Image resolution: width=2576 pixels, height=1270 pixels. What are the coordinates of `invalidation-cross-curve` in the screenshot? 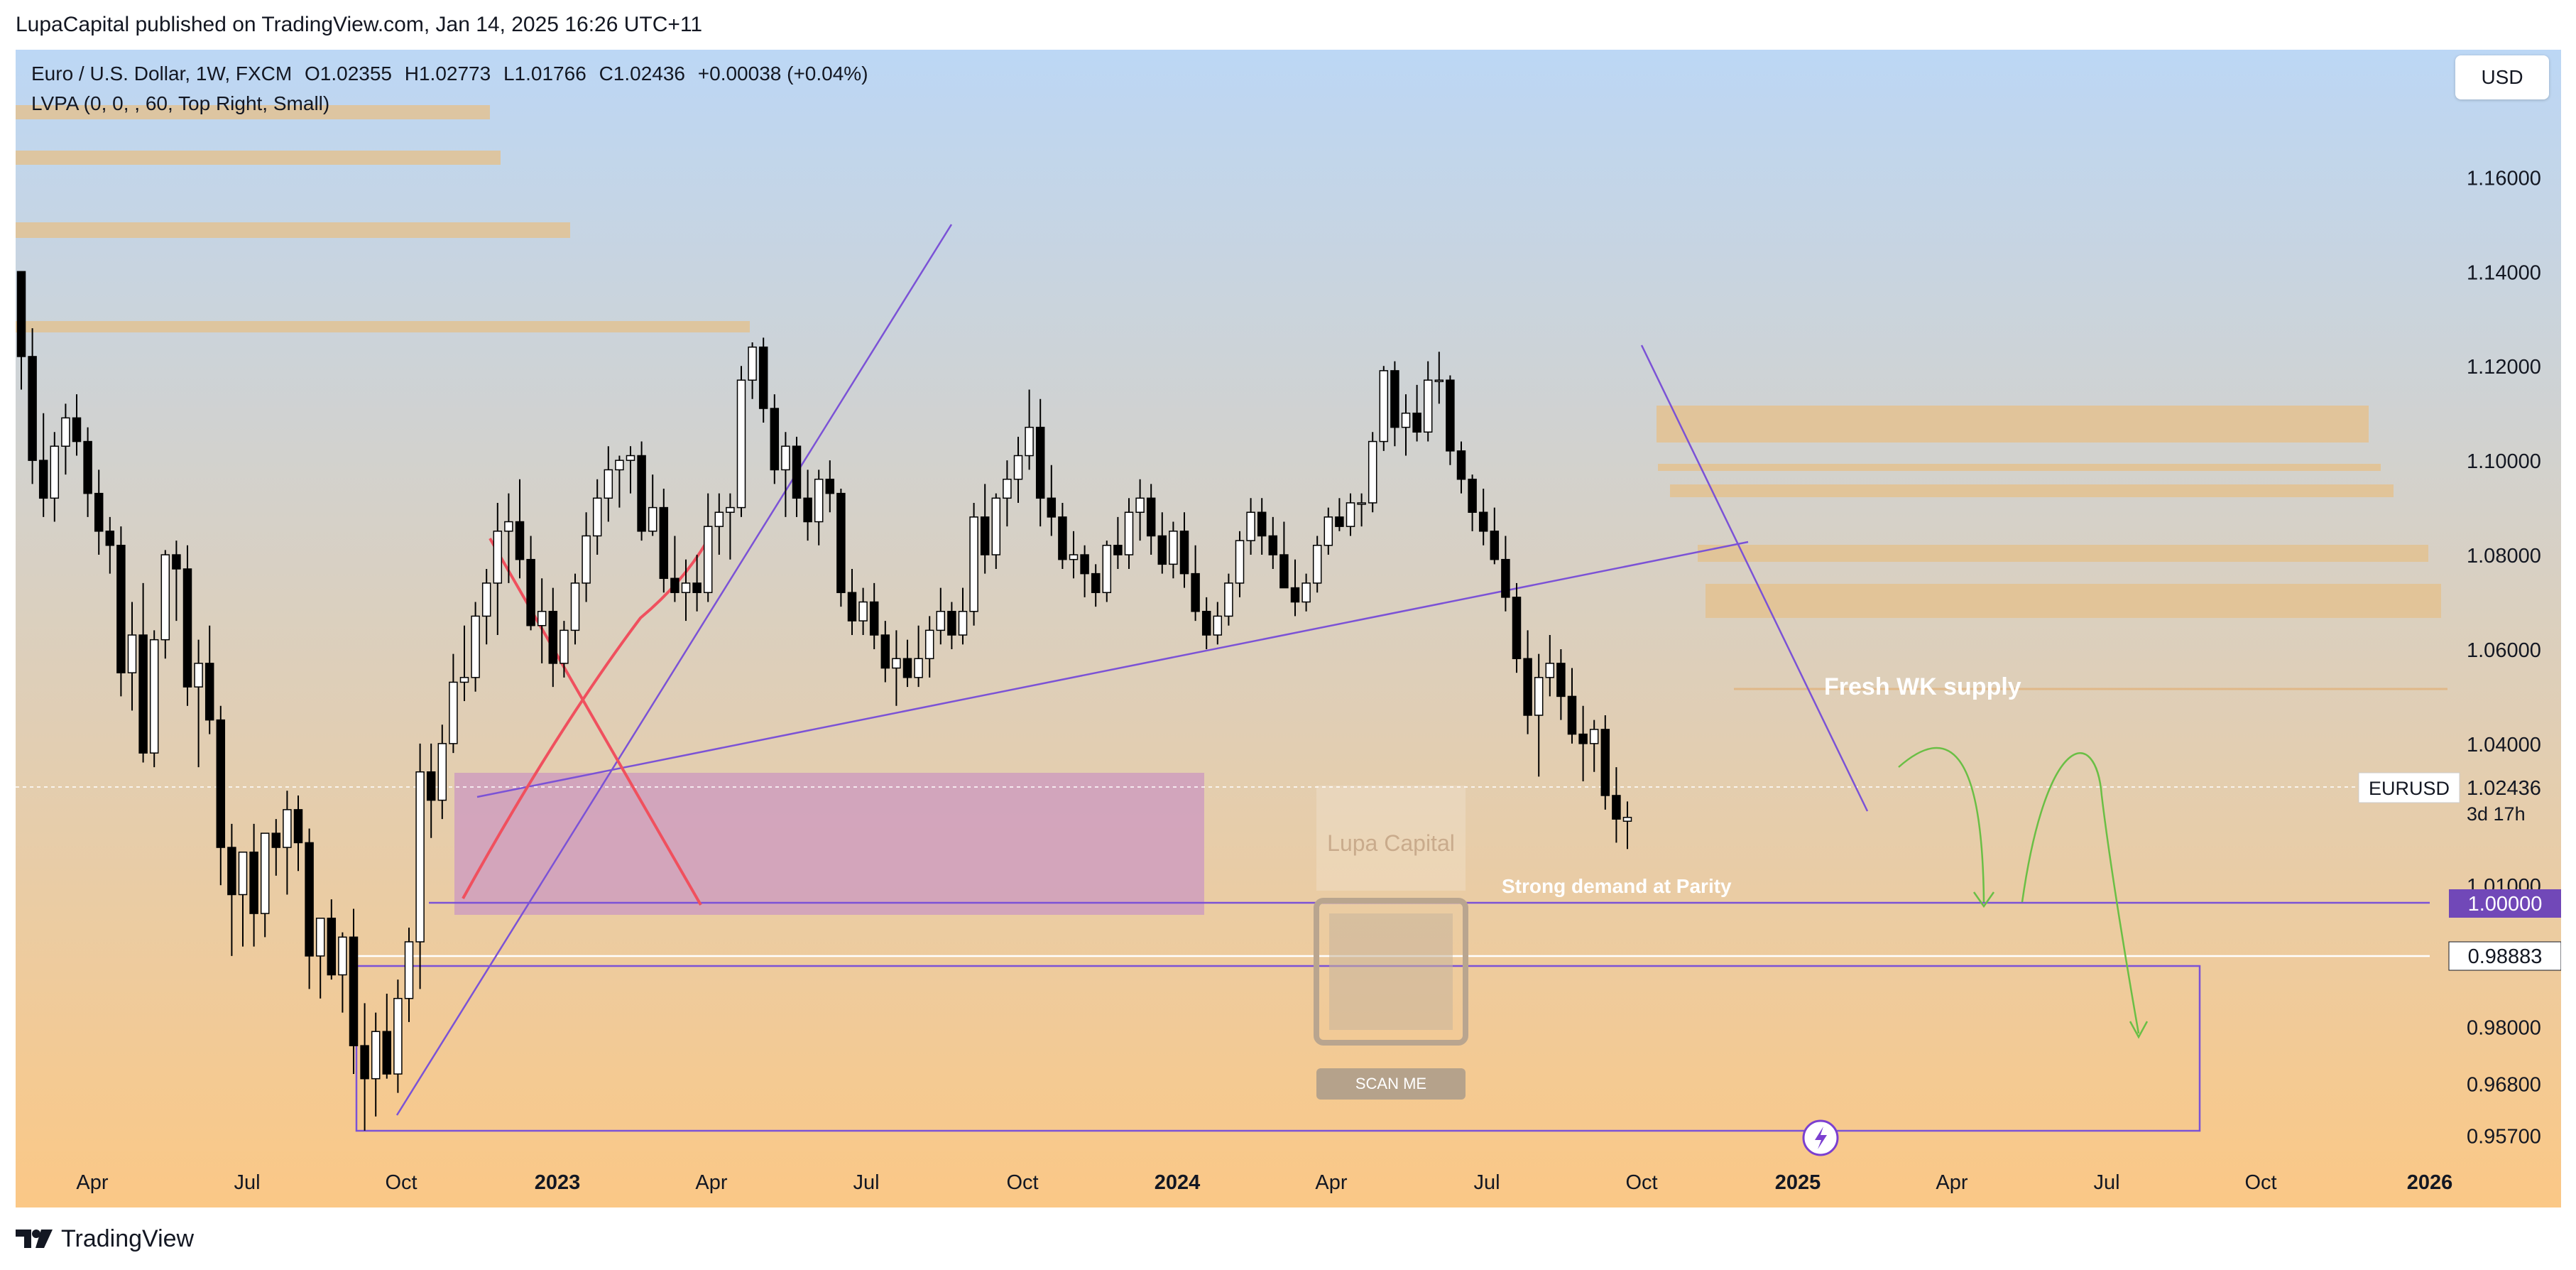 It's located at (585, 718).